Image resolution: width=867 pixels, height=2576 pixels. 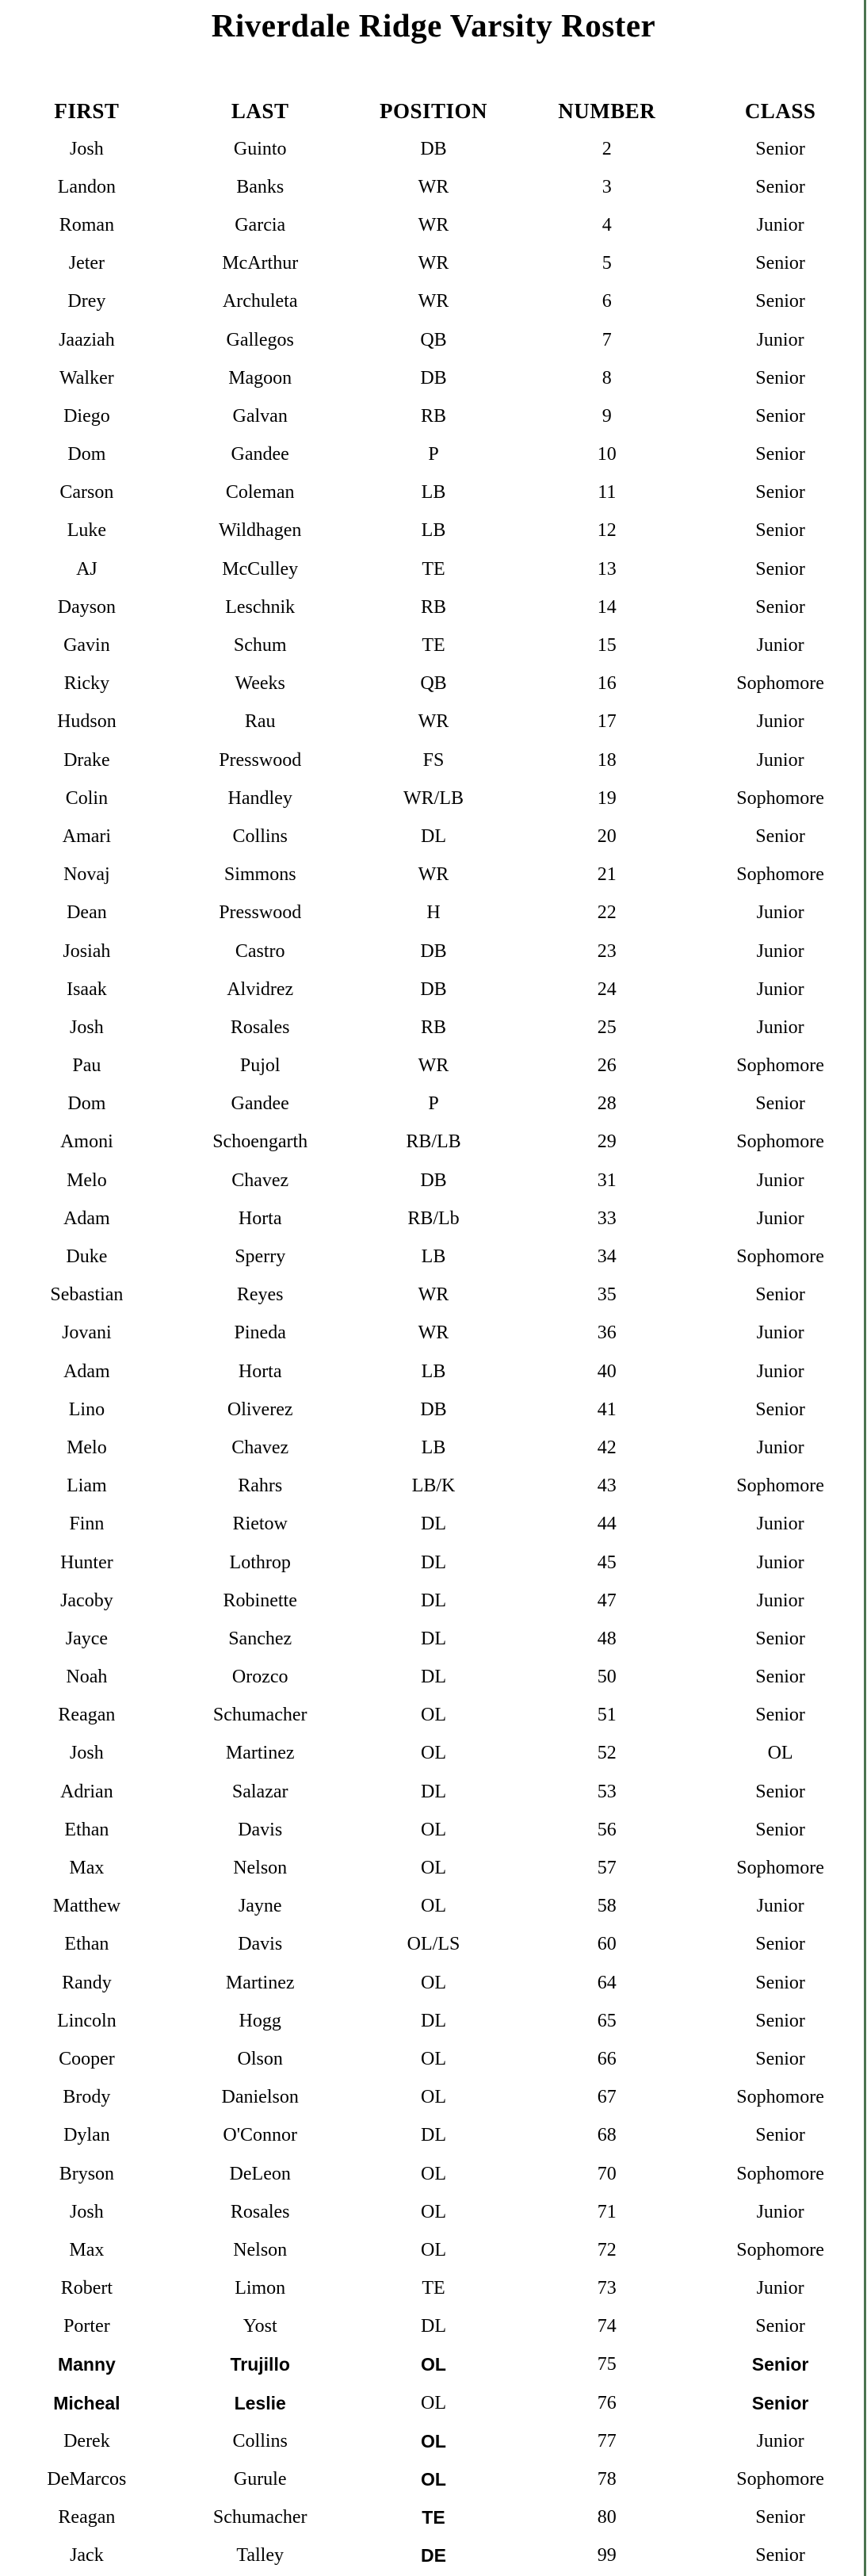 I want to click on cell-last: Weeks, so click(x=260, y=684).